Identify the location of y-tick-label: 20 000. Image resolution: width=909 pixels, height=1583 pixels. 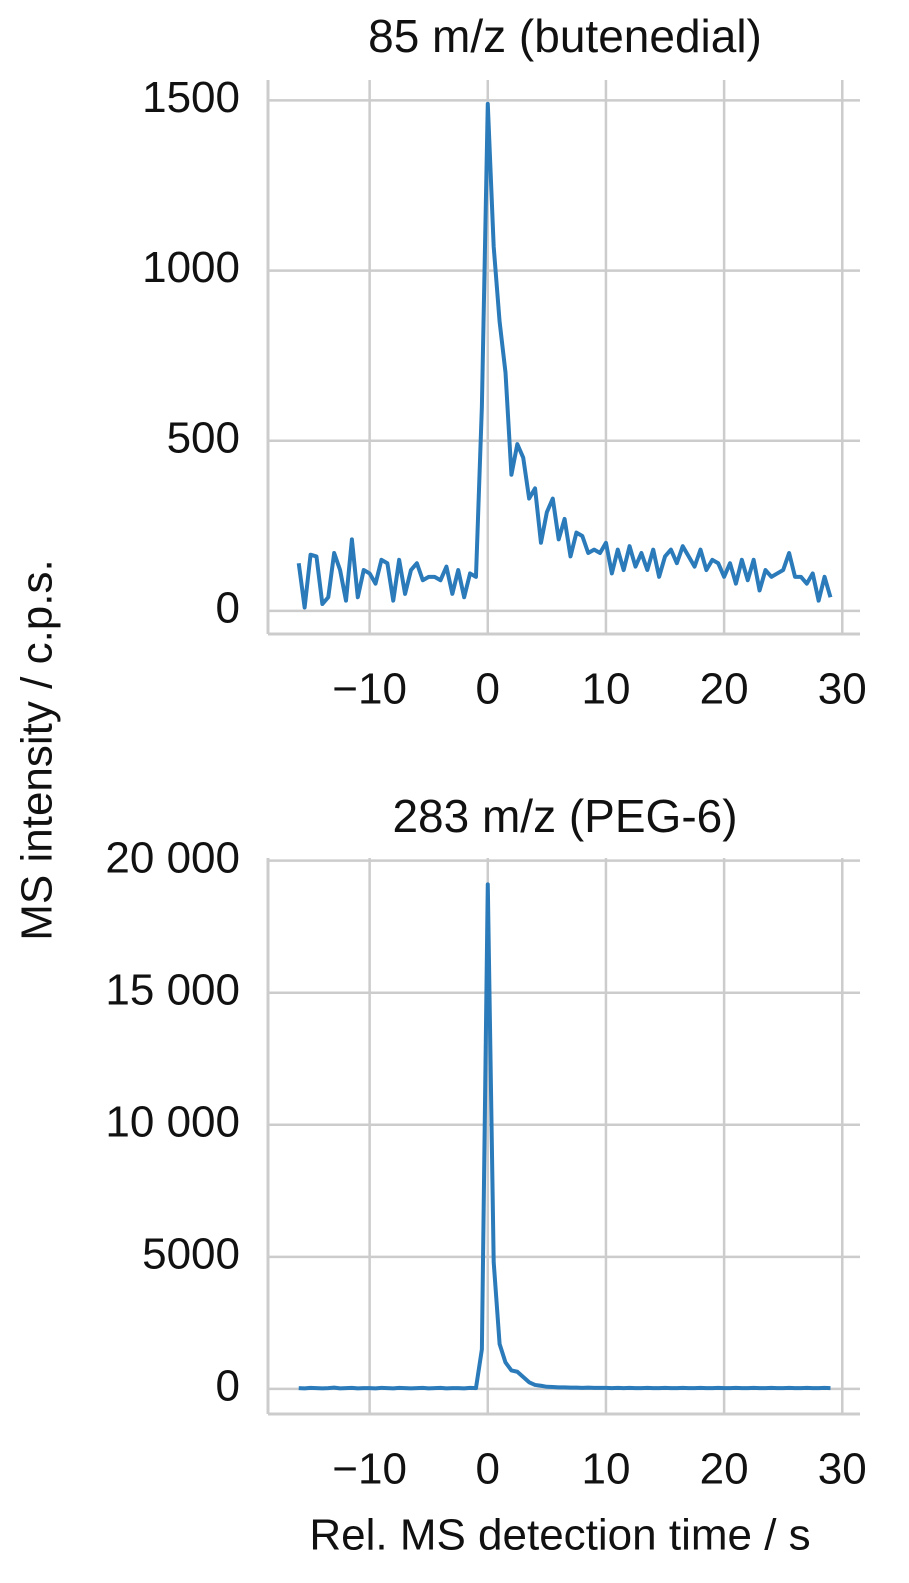
(172, 857).